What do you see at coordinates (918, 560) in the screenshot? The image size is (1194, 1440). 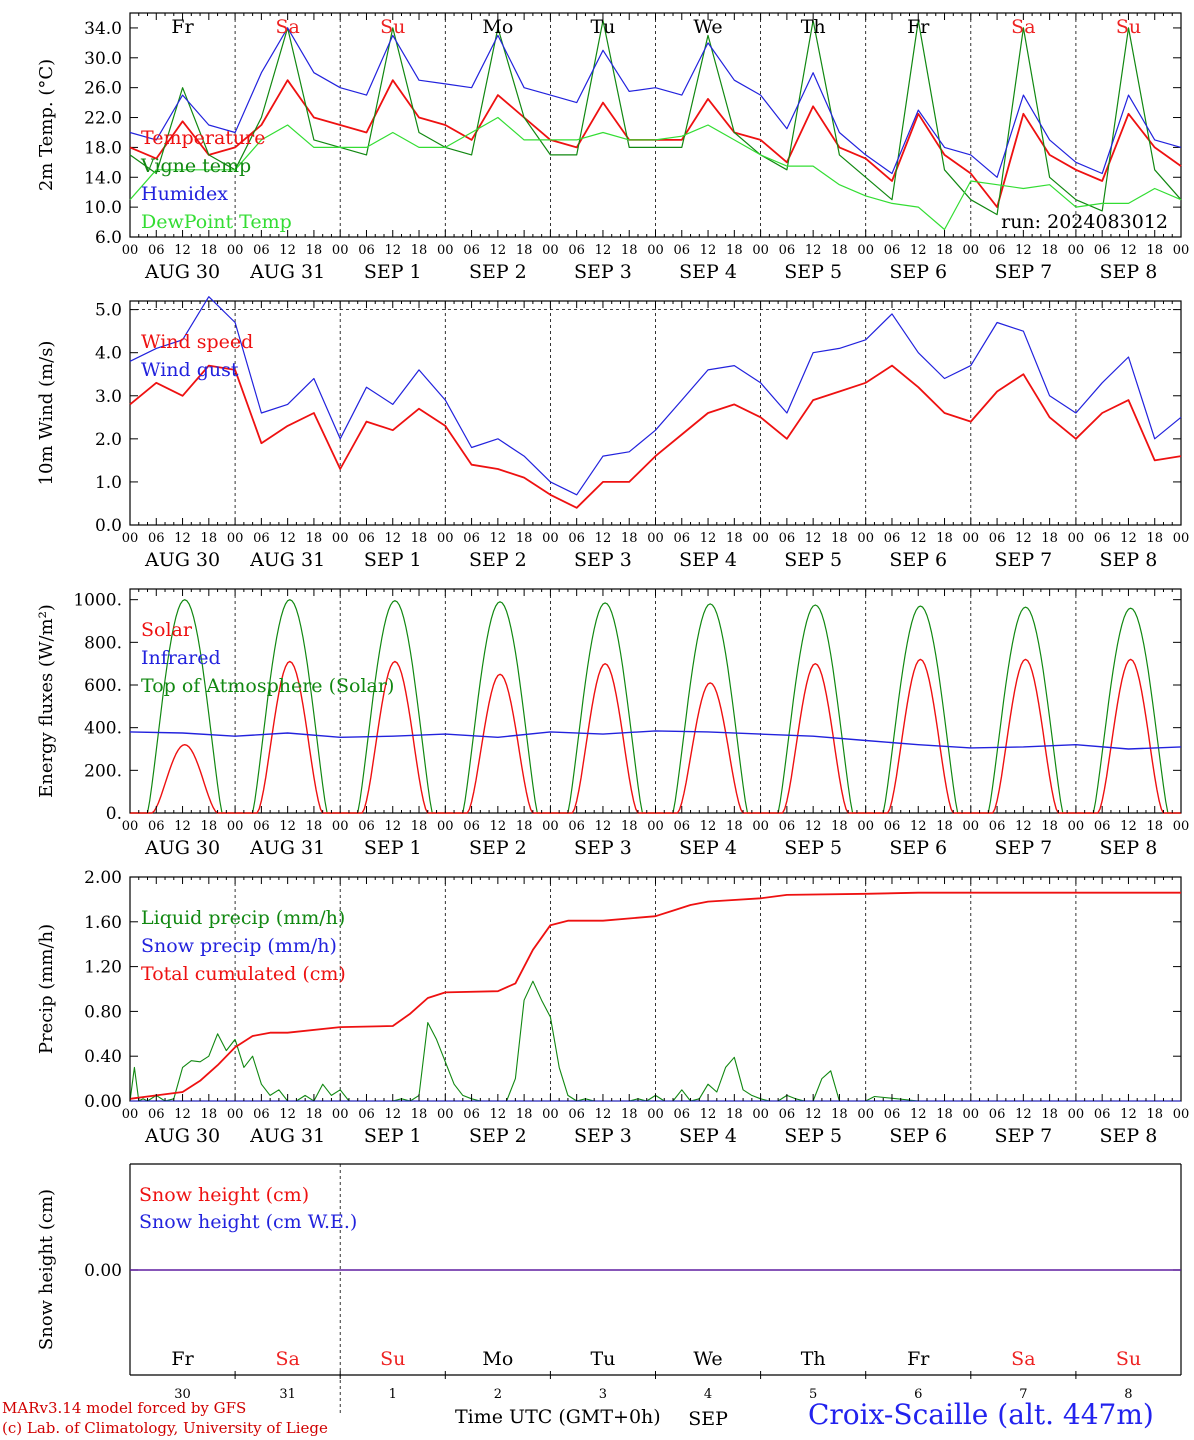 I see `x-date-label: SEP 6` at bounding box center [918, 560].